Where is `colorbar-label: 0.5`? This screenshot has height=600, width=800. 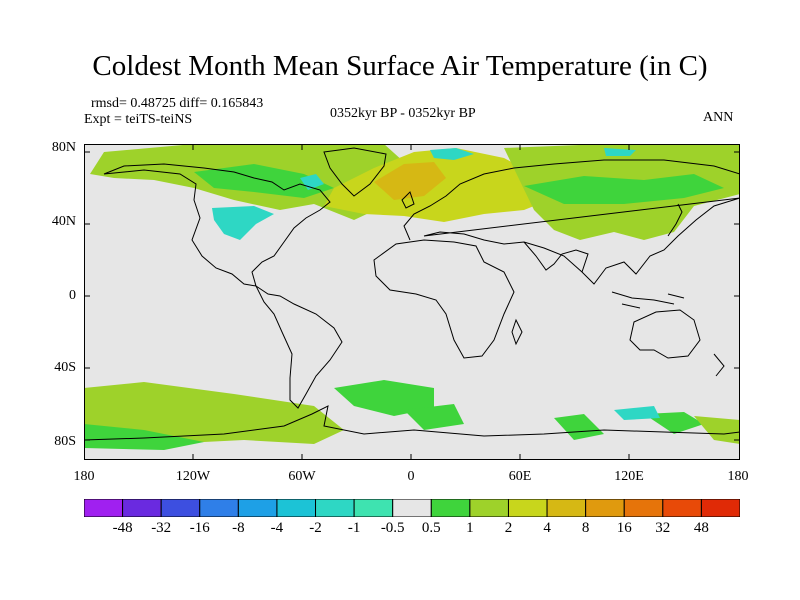 colorbar-label: 0.5 is located at coordinates (431, 528).